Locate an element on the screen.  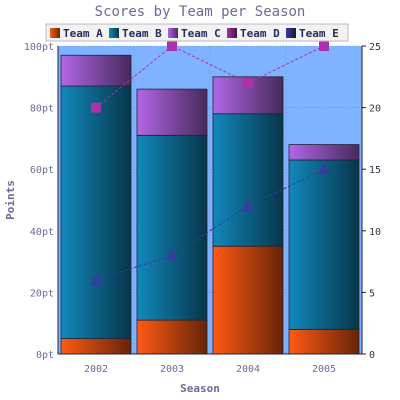
legend: Team A Team B Team C Team D Team E is located at coordinates (197, 32).